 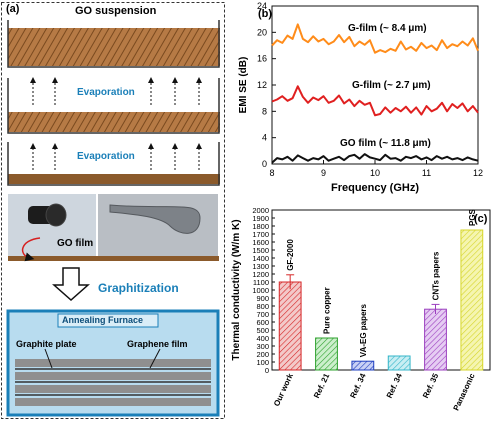 I want to click on y-tick-label: 1300, so click(x=260, y=266).